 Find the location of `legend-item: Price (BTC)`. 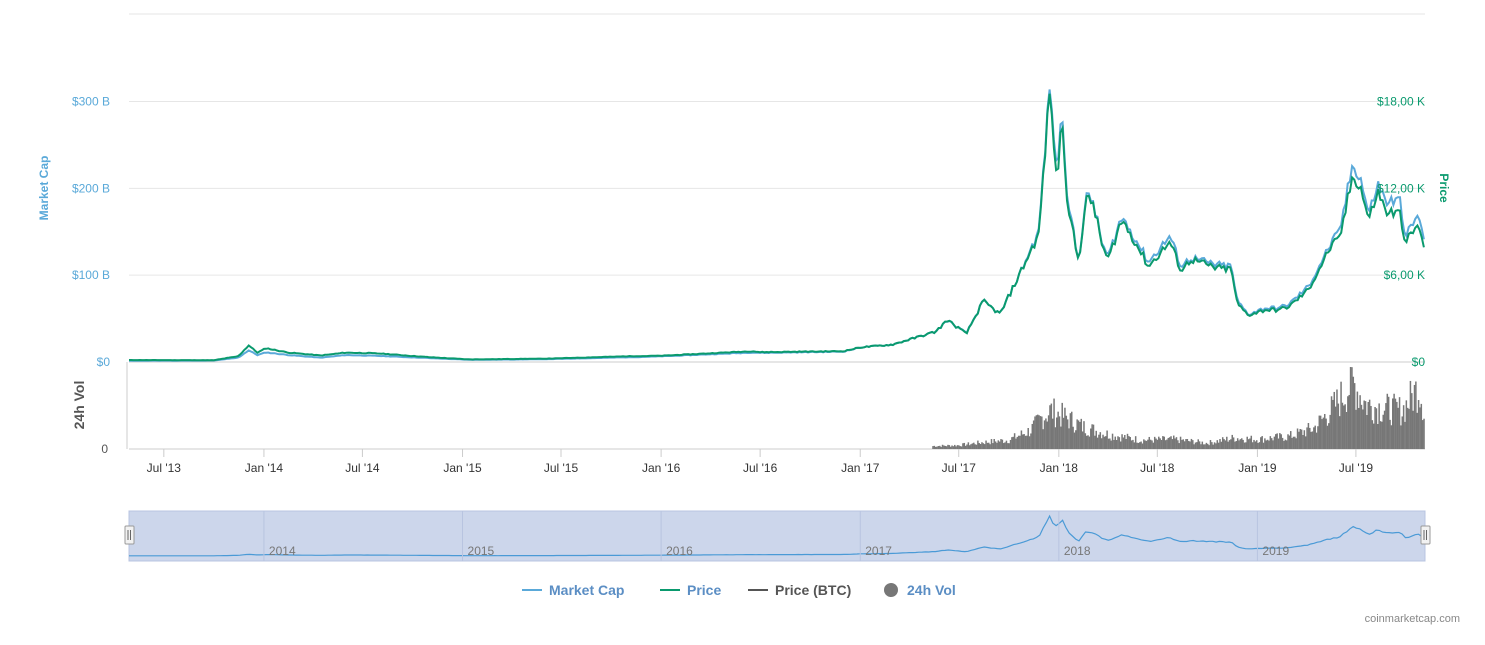

legend-item: Price (BTC) is located at coordinates (799, 590).